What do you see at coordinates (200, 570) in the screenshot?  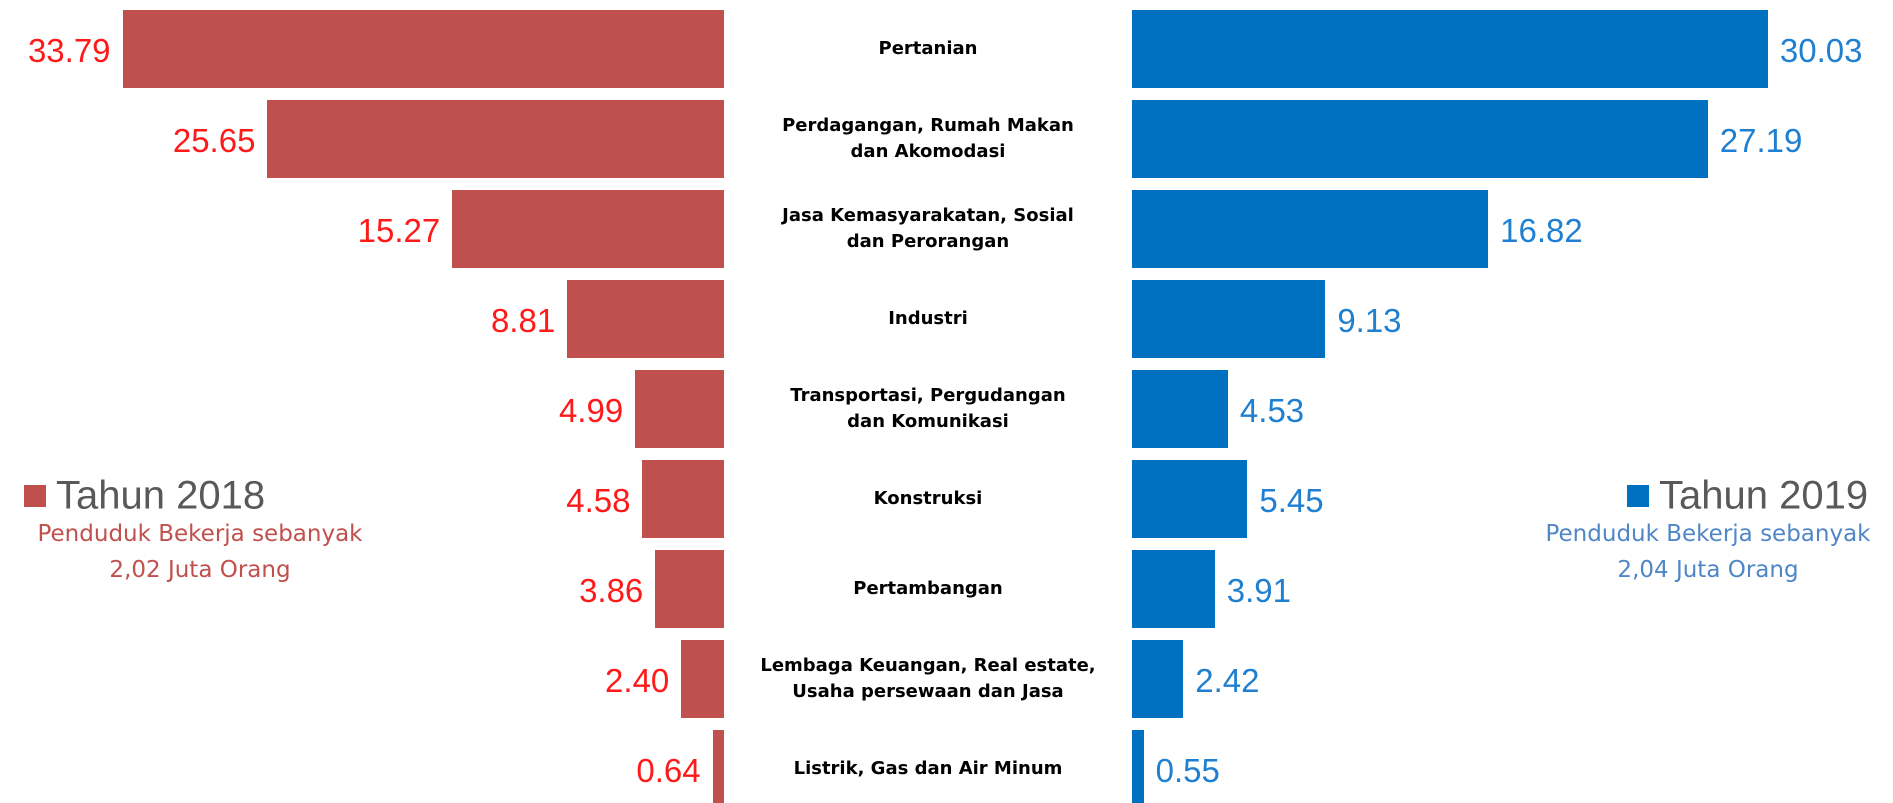 I see `legend-note: 2,02 Juta Orang` at bounding box center [200, 570].